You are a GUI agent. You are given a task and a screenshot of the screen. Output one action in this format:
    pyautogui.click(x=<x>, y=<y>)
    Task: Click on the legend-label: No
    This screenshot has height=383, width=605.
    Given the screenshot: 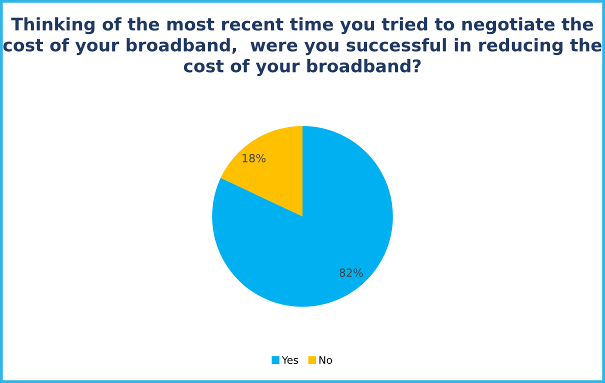 What is the action you would take?
    pyautogui.click(x=325, y=360)
    